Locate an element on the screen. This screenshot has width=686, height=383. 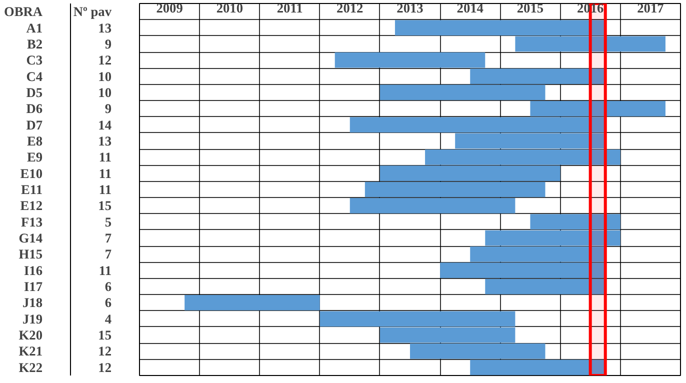
y-tick-label: H15 is located at coordinates (30, 254).